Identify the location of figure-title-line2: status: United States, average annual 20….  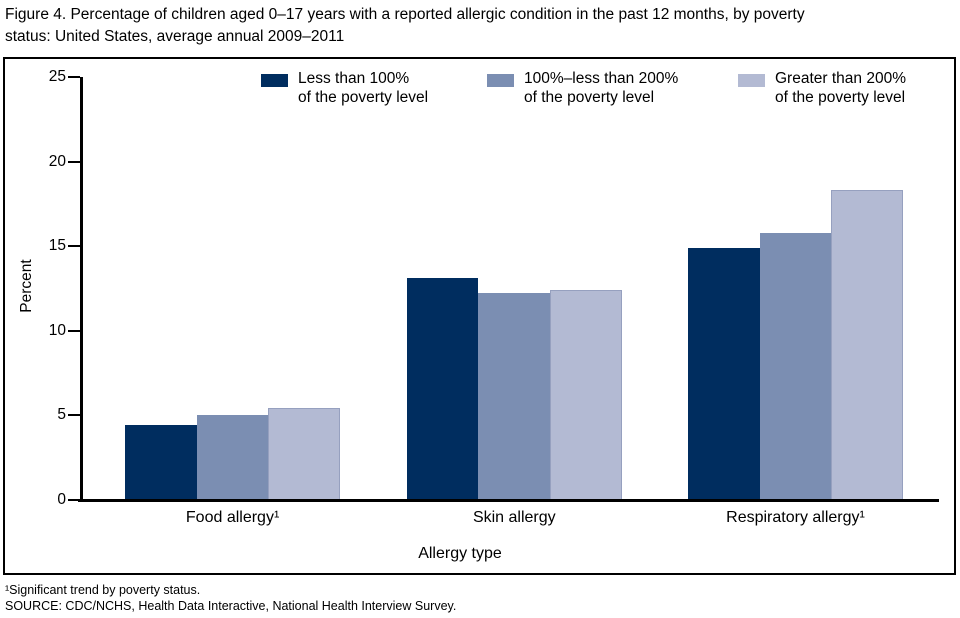
(175, 36).